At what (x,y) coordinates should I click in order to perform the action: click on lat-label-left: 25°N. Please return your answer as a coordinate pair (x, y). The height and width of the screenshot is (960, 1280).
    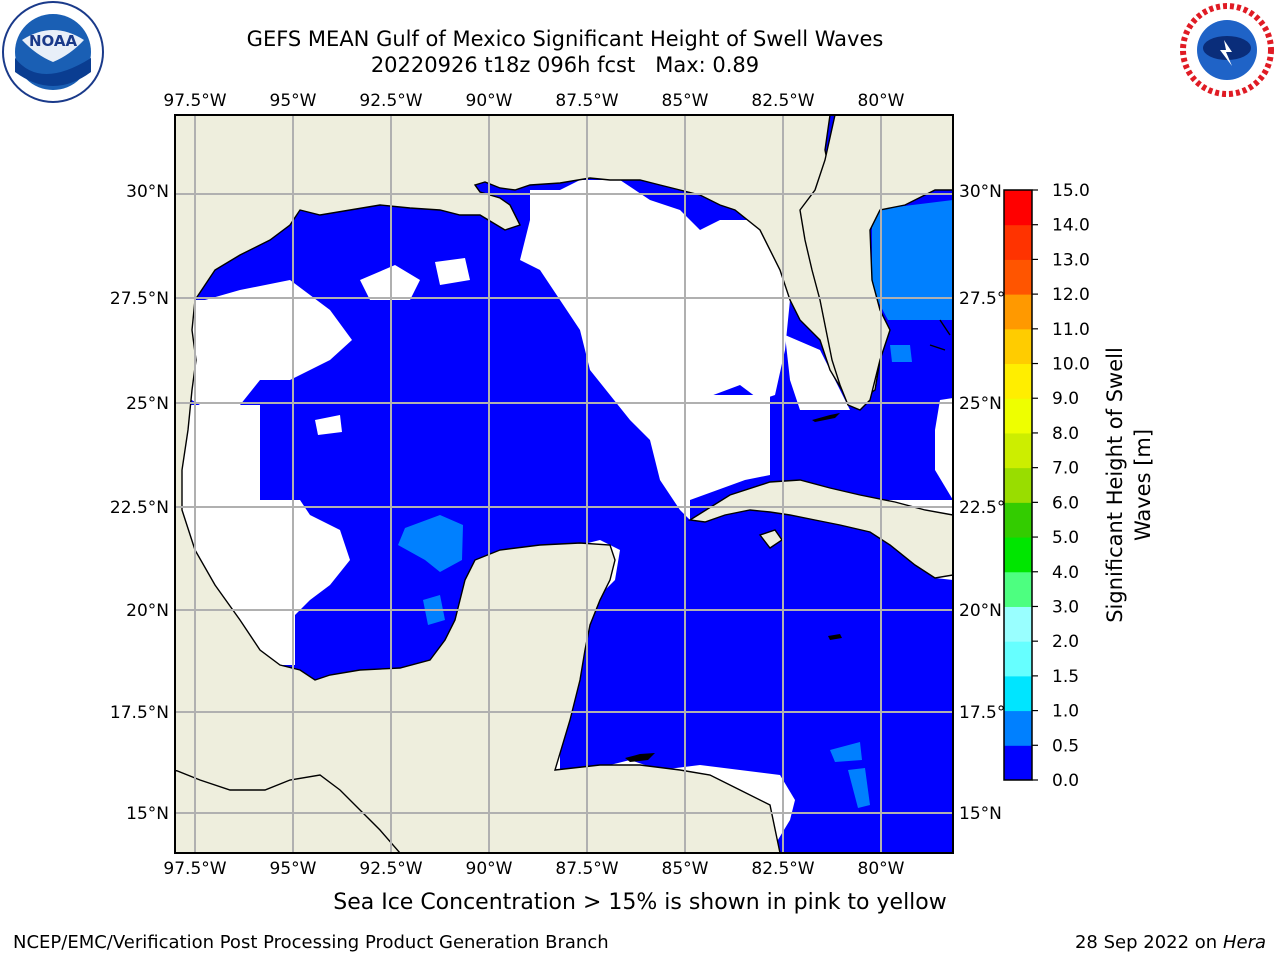
    Looking at the image, I should click on (147, 404).